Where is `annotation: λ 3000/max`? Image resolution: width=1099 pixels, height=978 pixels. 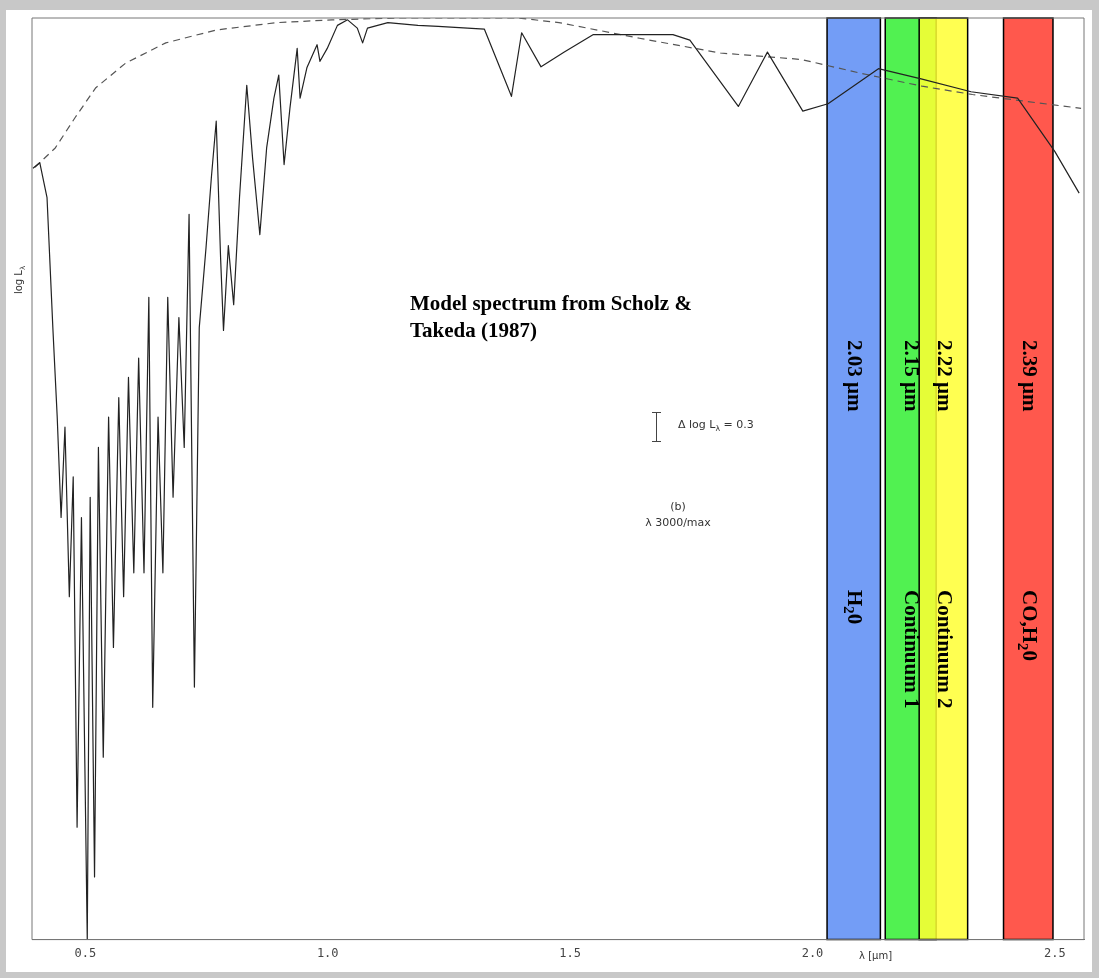
annotation: λ 3000/max is located at coordinates (678, 522).